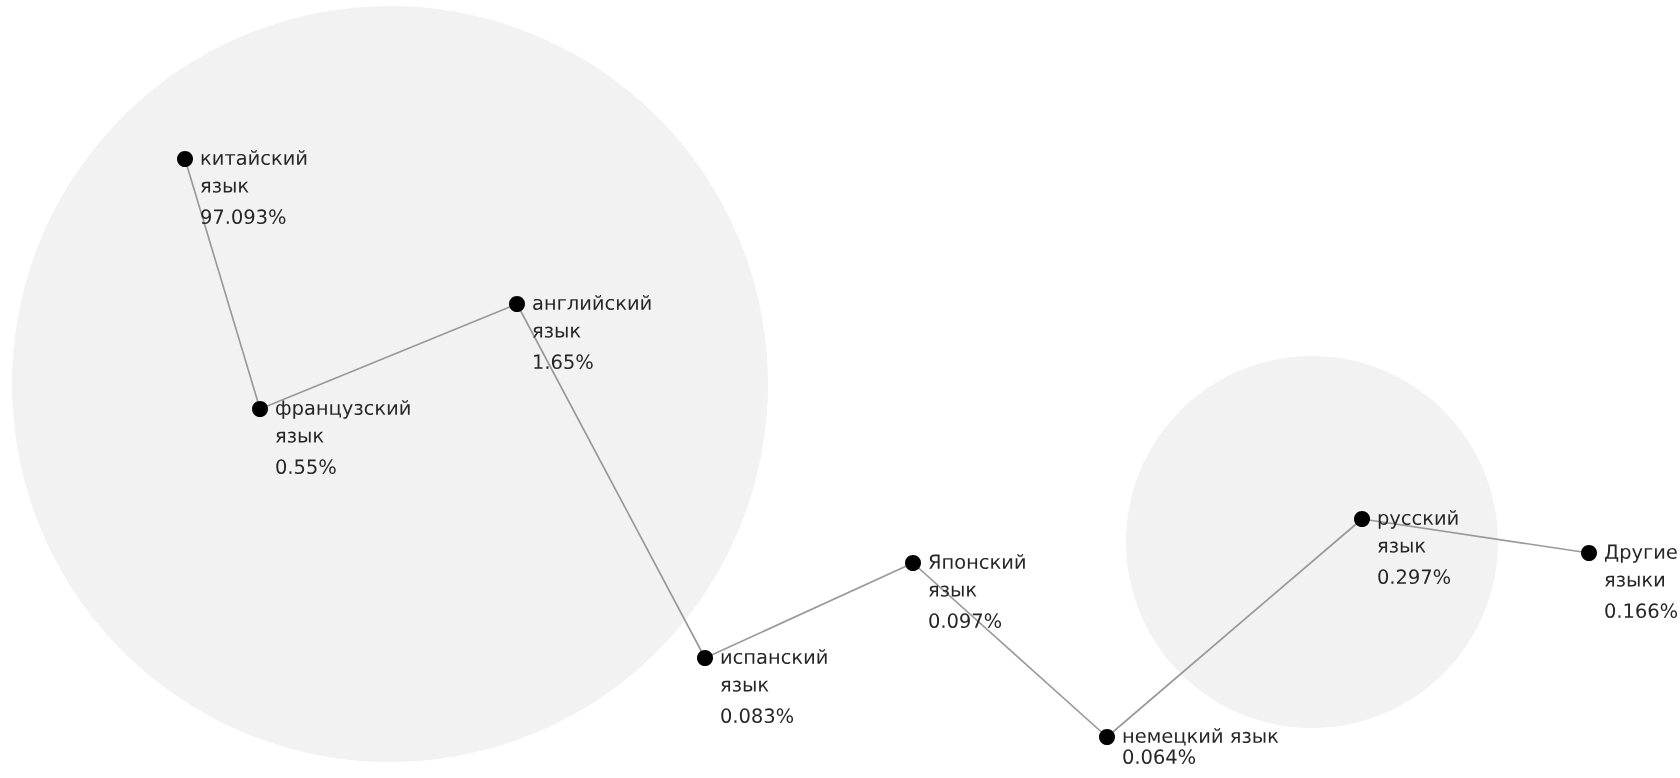  I want to click on category-label: английский язык, so click(592, 316).